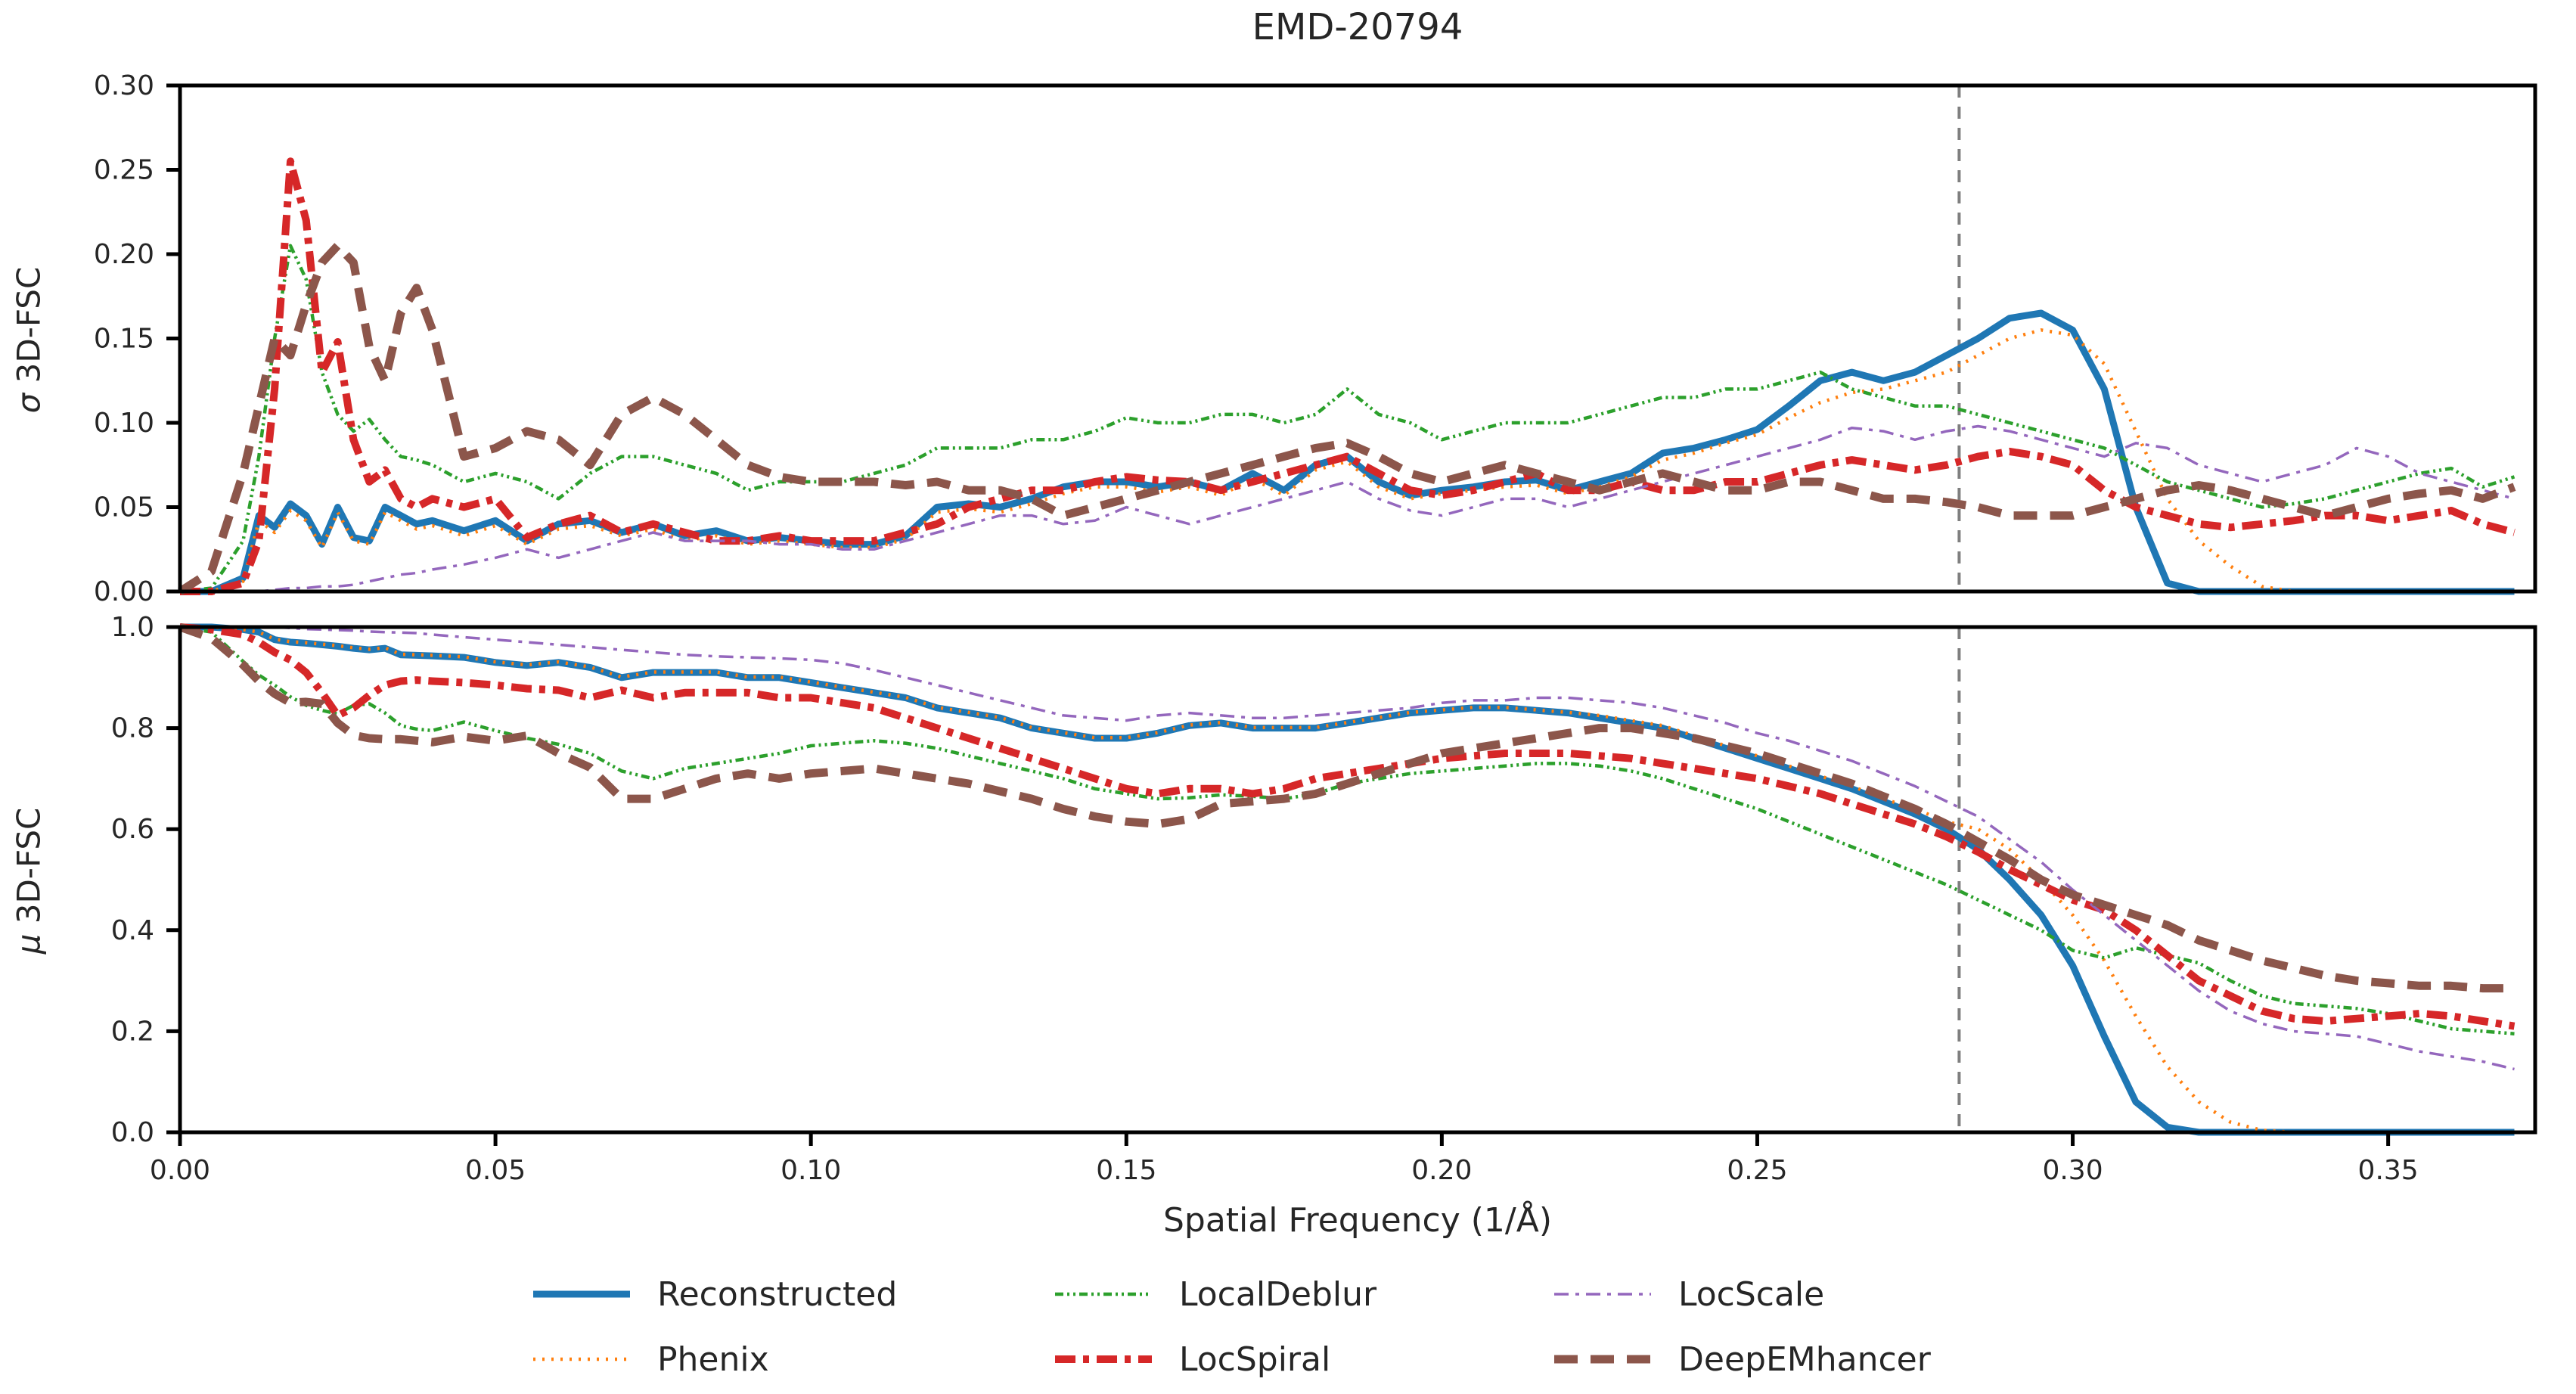  What do you see at coordinates (124, 507) in the screenshot?
I see `y-tick-label: 0.05` at bounding box center [124, 507].